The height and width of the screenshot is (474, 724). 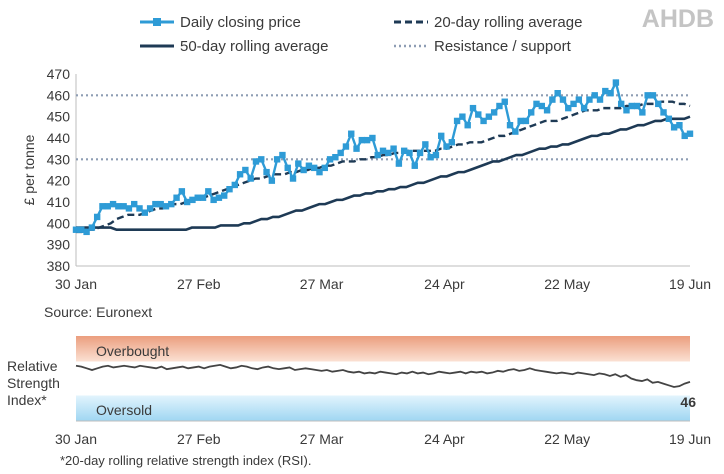 What do you see at coordinates (322, 284) in the screenshot?
I see `x-tick-label: 27 Mar` at bounding box center [322, 284].